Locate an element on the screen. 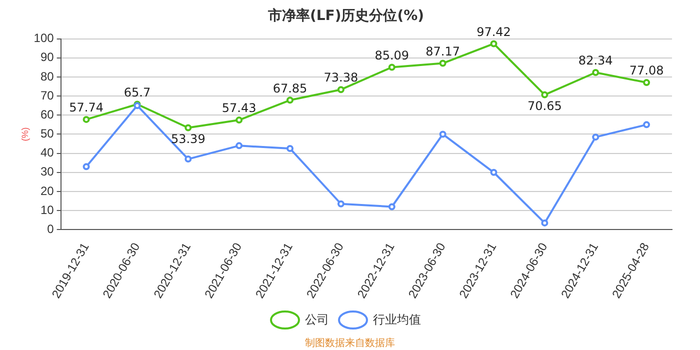  data-label: 70.65 is located at coordinates (544, 105).